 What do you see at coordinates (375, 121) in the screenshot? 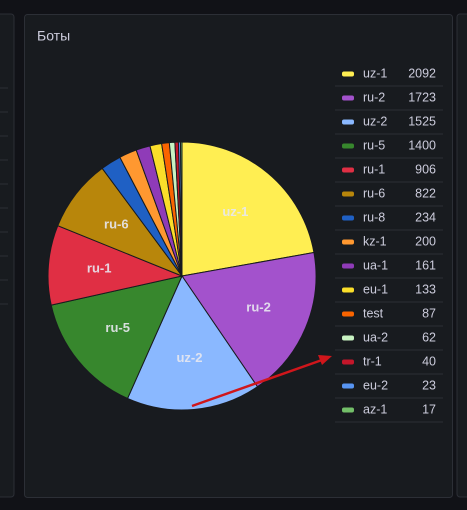
I see `legend-label: uz-2` at bounding box center [375, 121].